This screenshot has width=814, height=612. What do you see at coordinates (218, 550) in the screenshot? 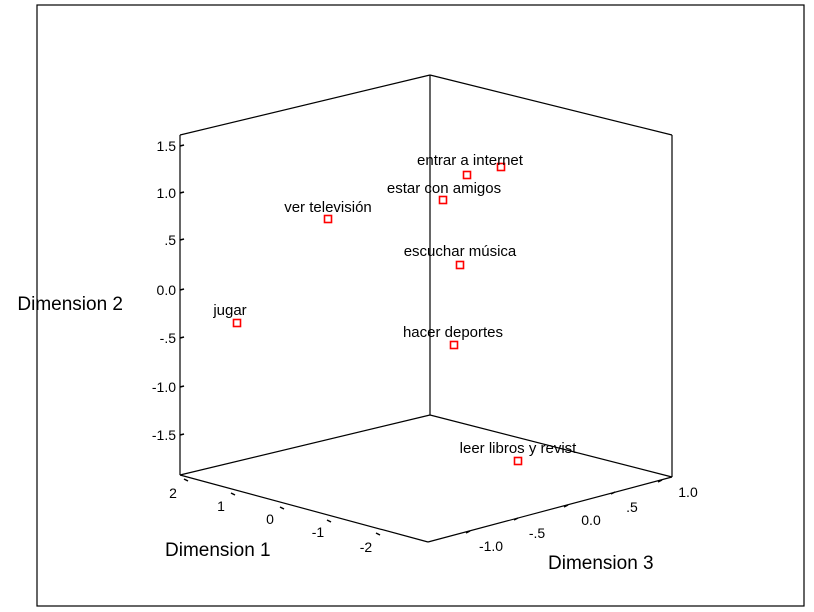
I see `x-axis-label: Dimension 1` at bounding box center [218, 550].